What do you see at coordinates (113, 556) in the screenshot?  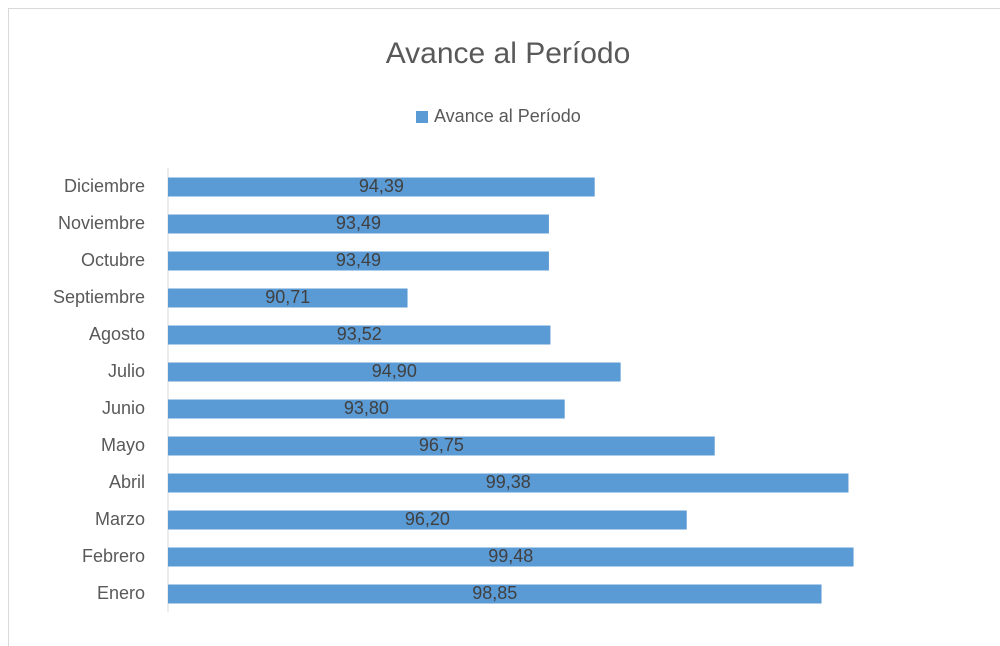 I see `y-tick-label: Febrero` at bounding box center [113, 556].